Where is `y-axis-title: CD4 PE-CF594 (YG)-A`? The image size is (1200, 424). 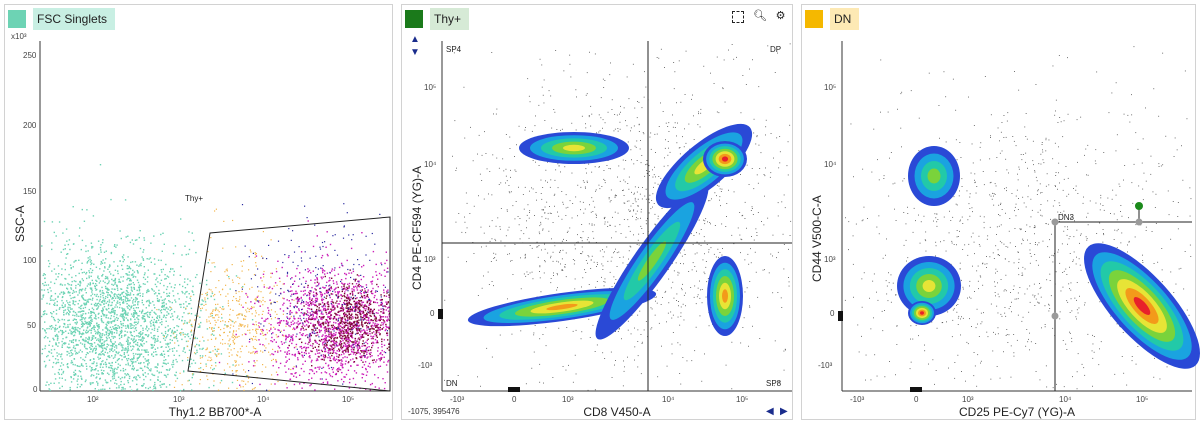 y-axis-title: CD4 PE-CF594 (YG)-A is located at coordinates (417, 227).